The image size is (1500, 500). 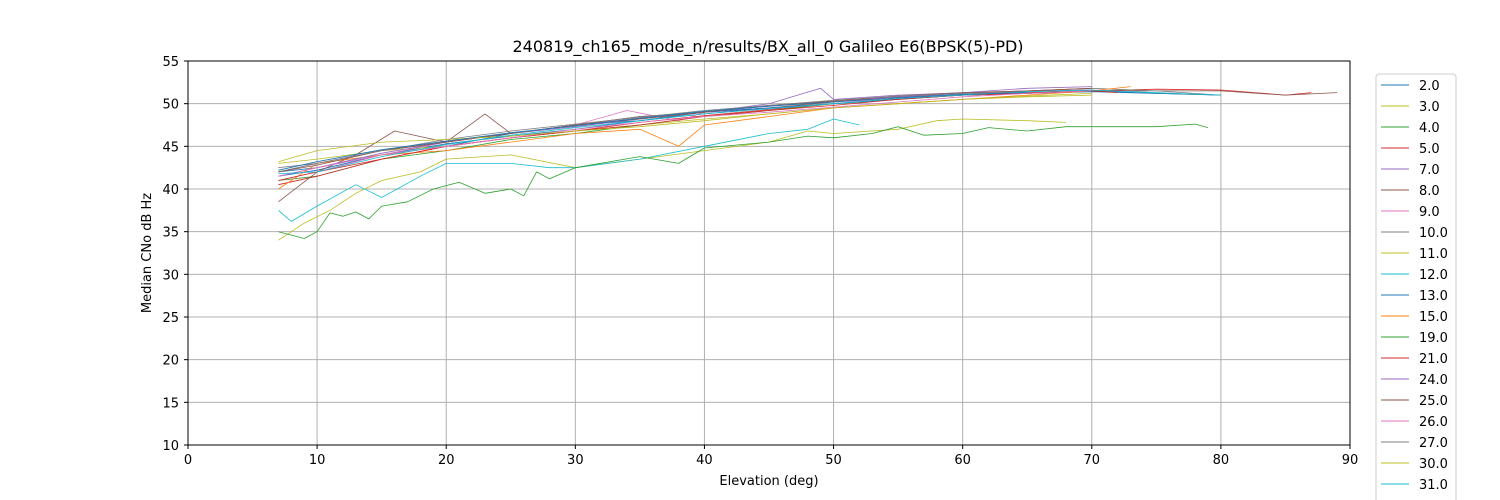 What do you see at coordinates (1433, 380) in the screenshot?
I see `legend-entry-label: 24.0` at bounding box center [1433, 380].